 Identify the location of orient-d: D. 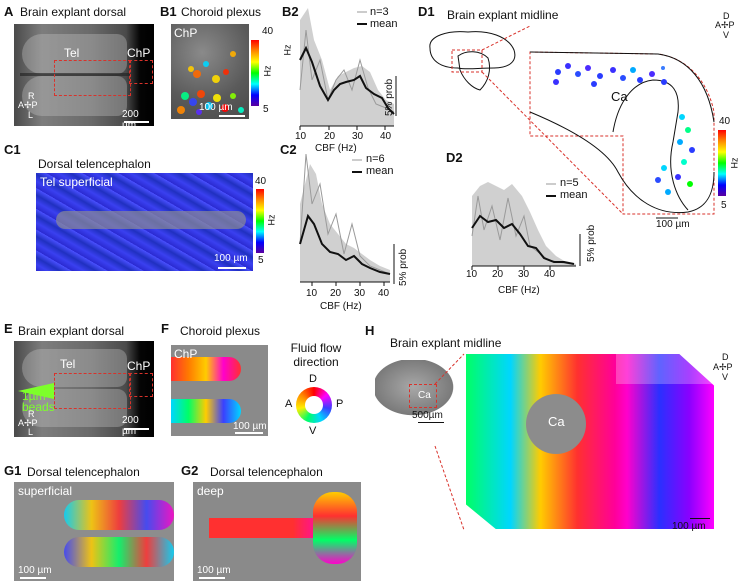
(725, 357).